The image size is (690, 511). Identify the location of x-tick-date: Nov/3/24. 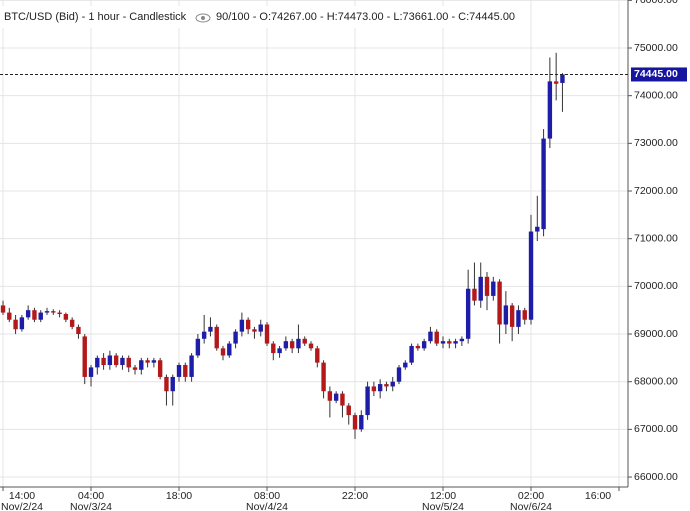
(91, 506).